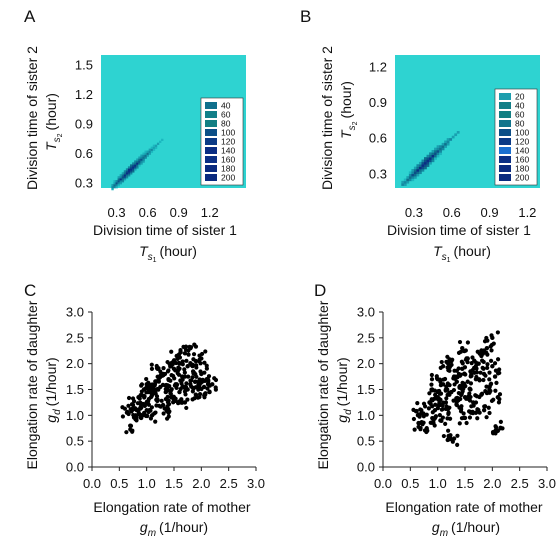  What do you see at coordinates (75, 363) in the screenshot?
I see `y-tick-label: 2.0` at bounding box center [75, 363].